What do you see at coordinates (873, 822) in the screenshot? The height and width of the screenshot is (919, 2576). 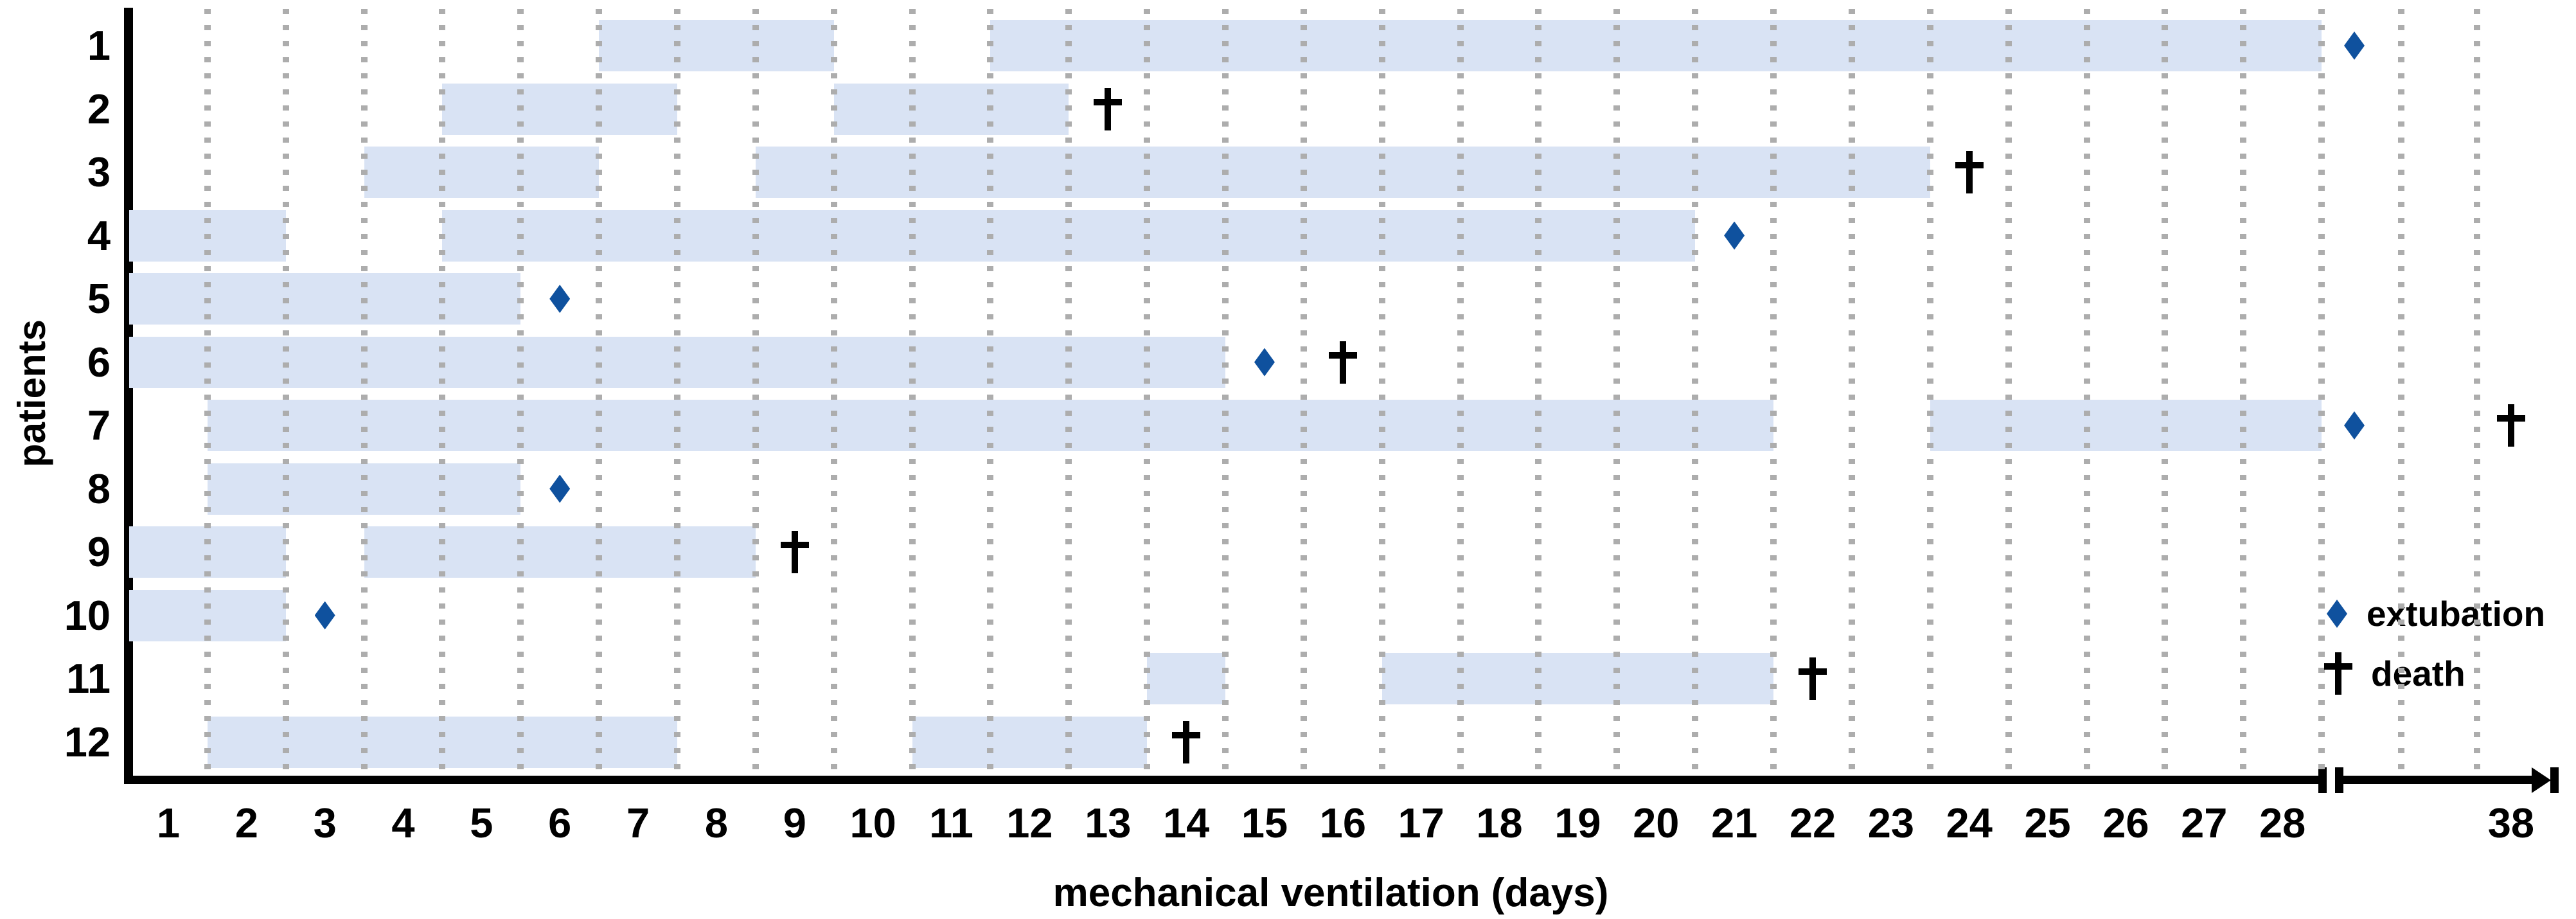 I see `x-tick-label-10: 10` at bounding box center [873, 822].